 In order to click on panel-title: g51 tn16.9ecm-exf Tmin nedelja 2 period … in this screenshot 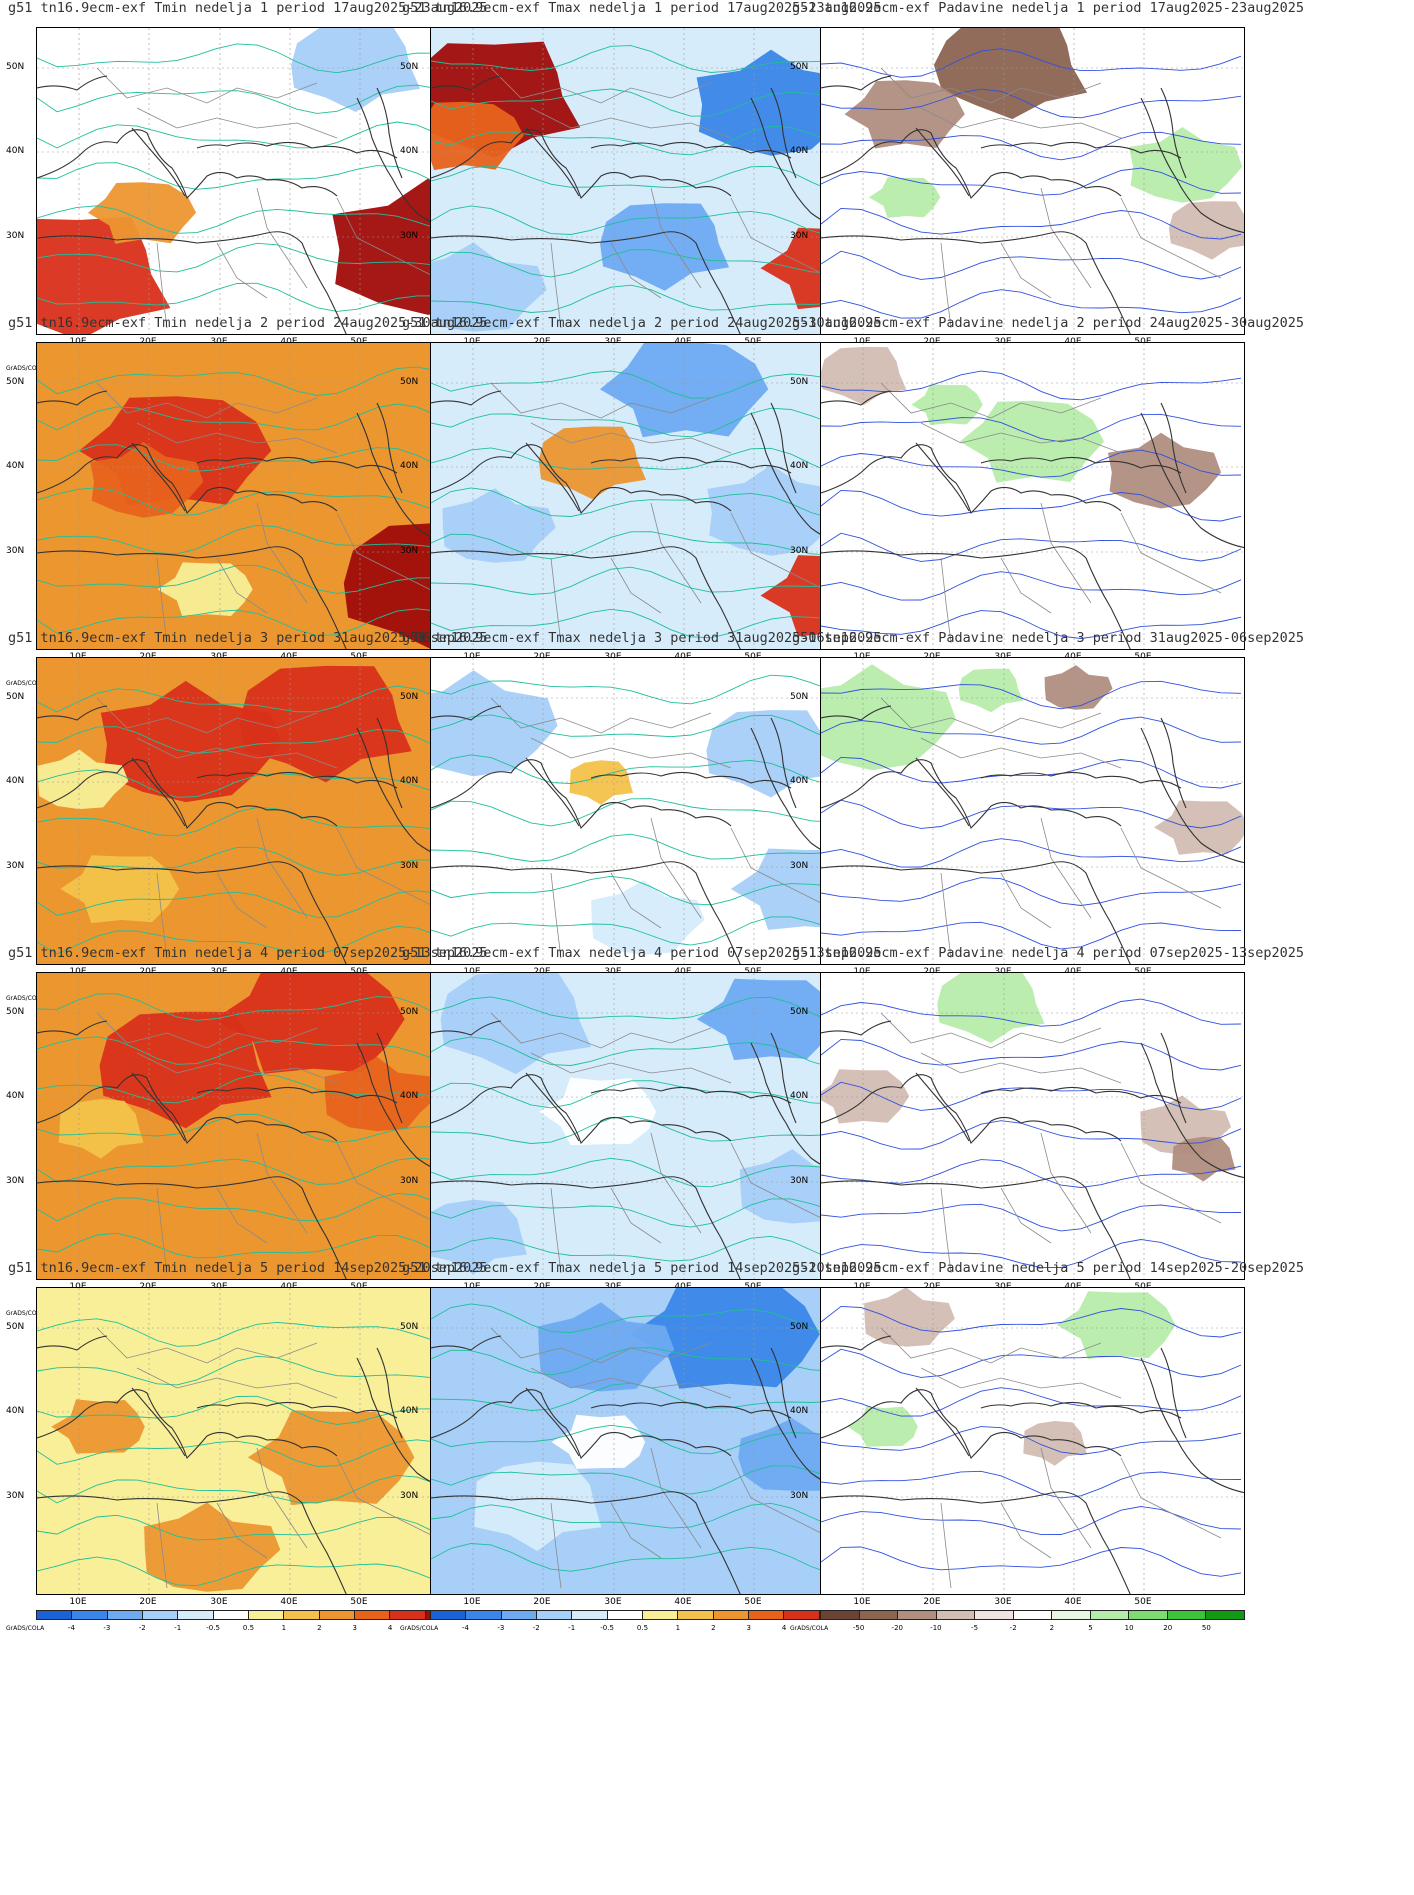, I will do `click(248, 323)`.